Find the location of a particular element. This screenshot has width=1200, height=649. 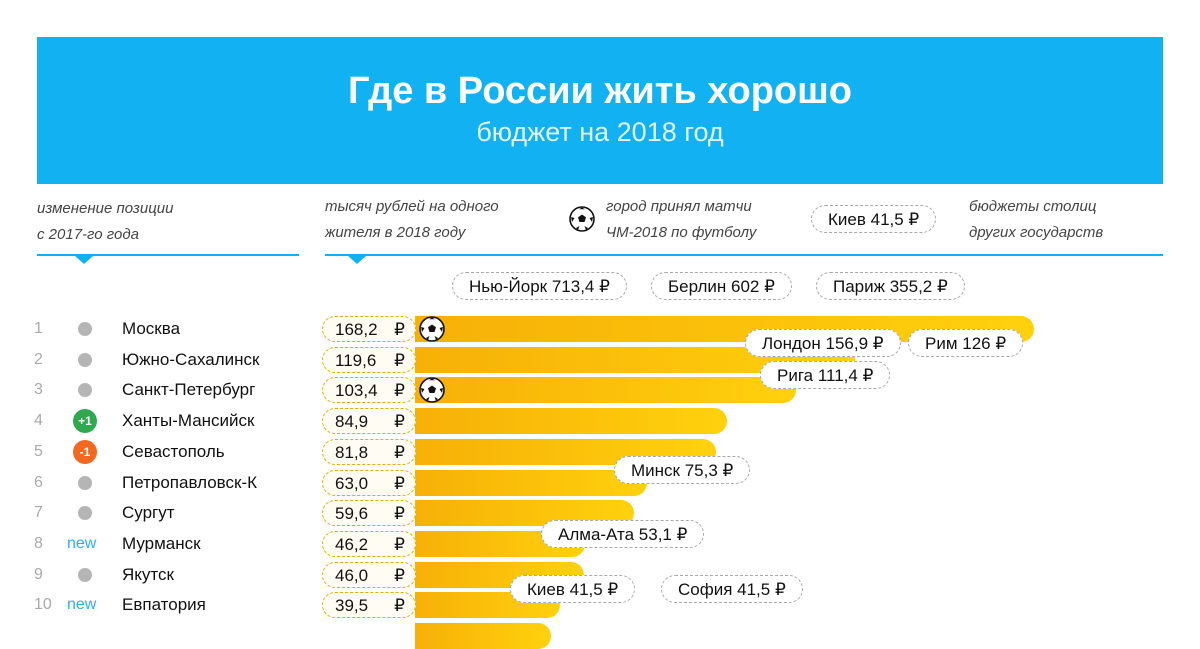

value-label: 84,9 ₽ is located at coordinates (369, 421).